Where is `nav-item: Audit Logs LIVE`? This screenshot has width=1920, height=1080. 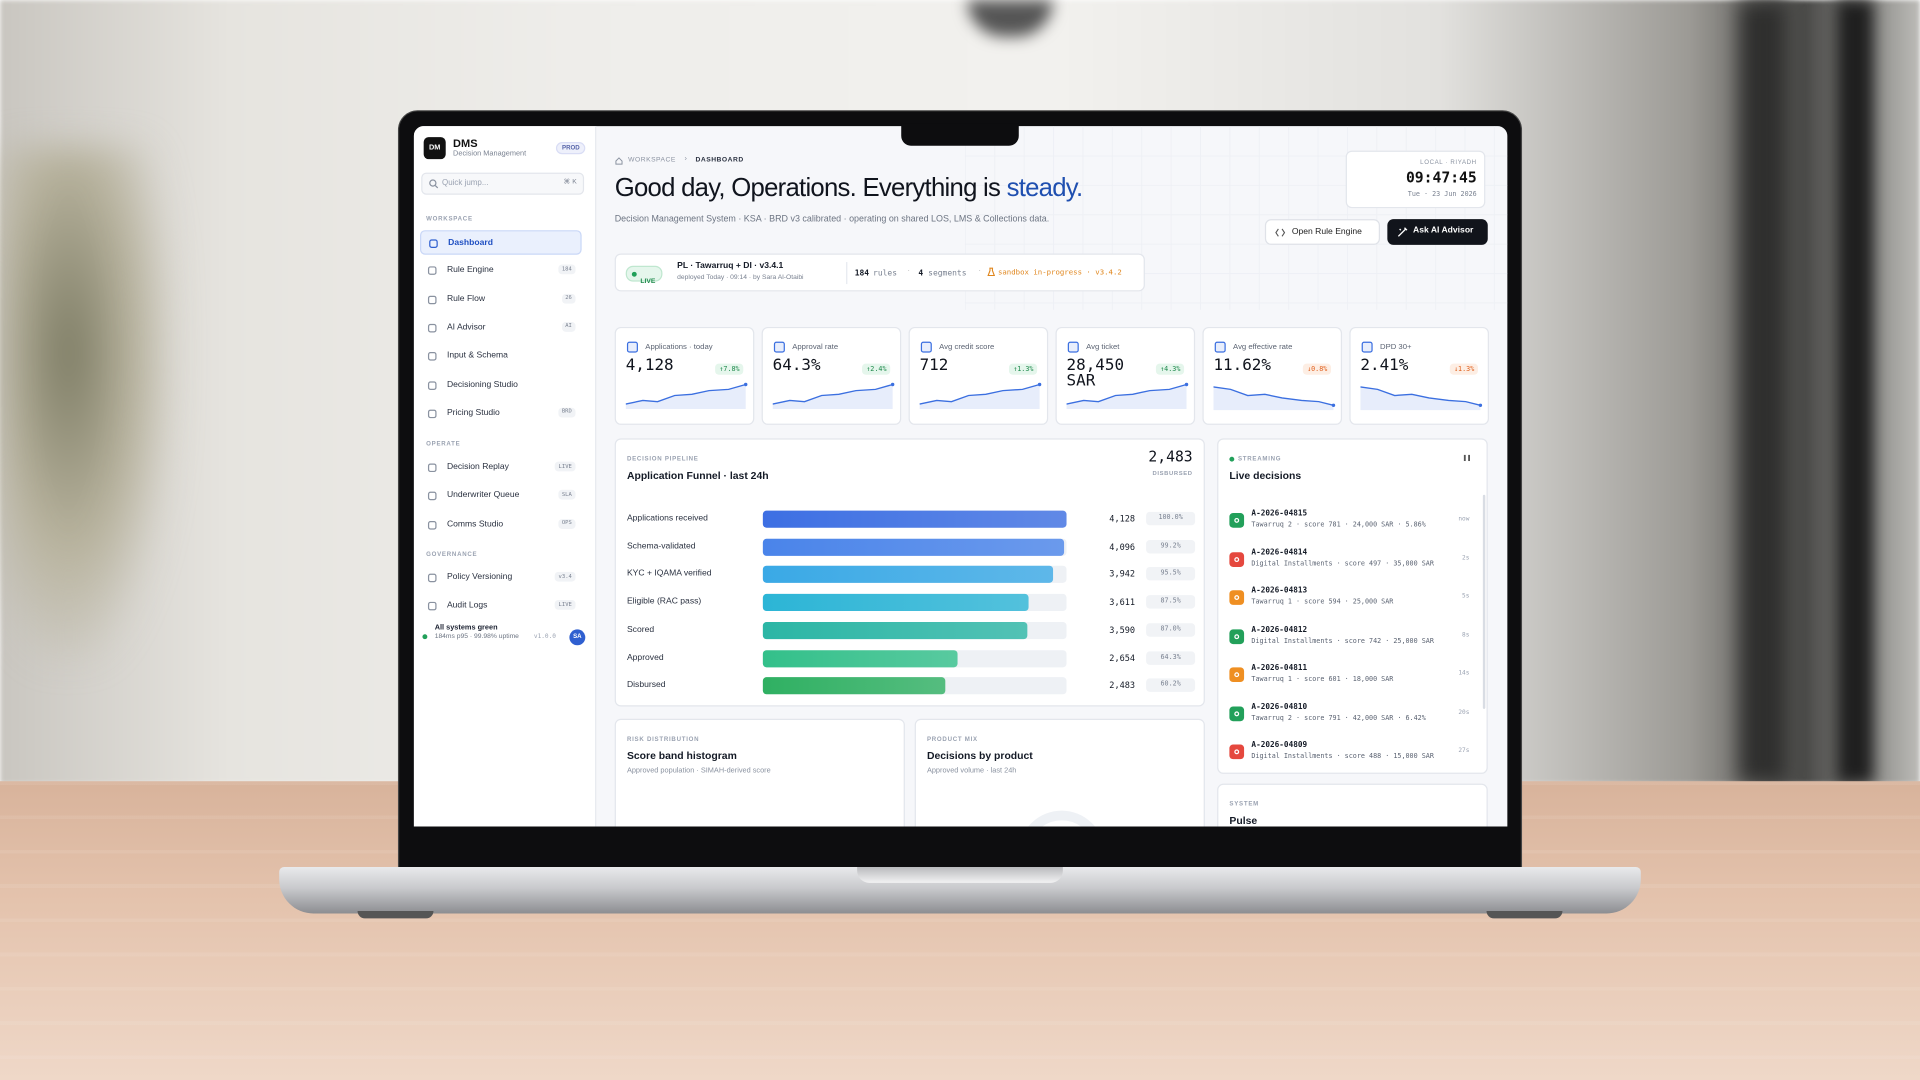 nav-item: Audit Logs LIVE is located at coordinates (501, 606).